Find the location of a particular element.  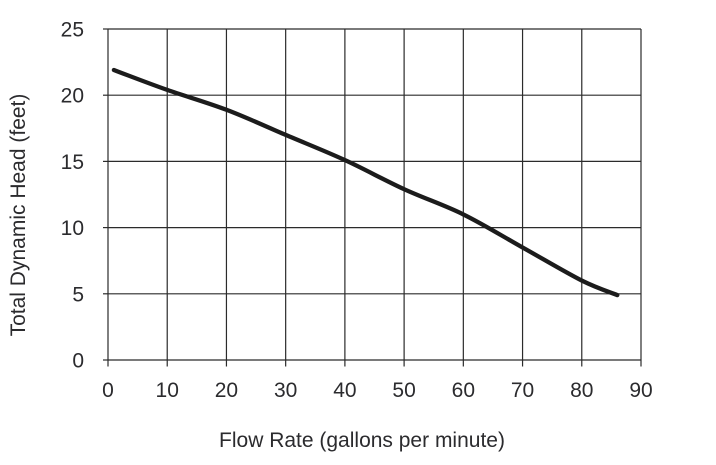

y-tick-label: 10 is located at coordinates (72, 228).